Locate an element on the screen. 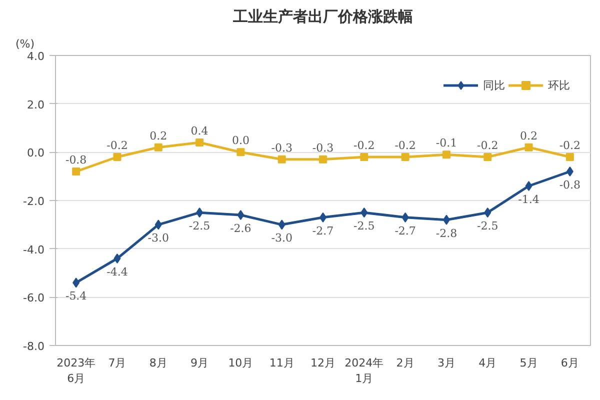 The height and width of the screenshot is (400, 600). x-tick-label: 2023年 6月 is located at coordinates (76, 371).